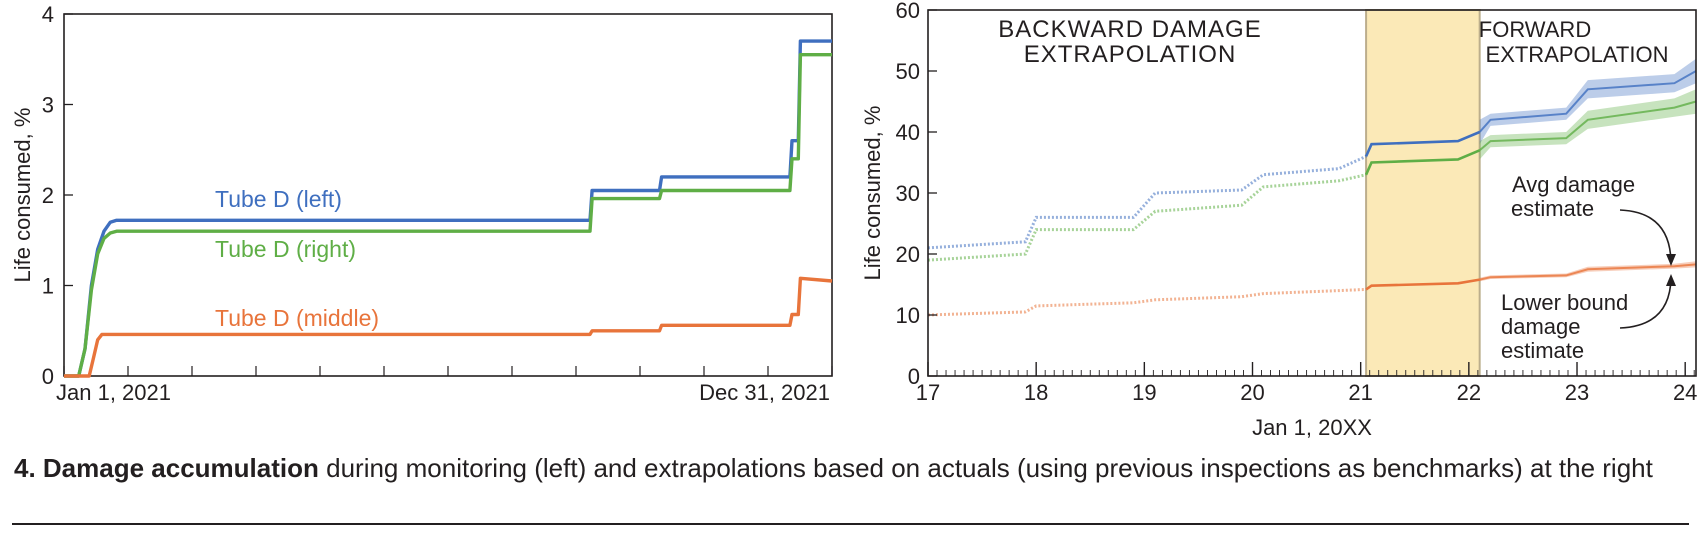 The width and height of the screenshot is (1701, 536). I want to click on left-y-tick-label: 2, so click(48, 195).